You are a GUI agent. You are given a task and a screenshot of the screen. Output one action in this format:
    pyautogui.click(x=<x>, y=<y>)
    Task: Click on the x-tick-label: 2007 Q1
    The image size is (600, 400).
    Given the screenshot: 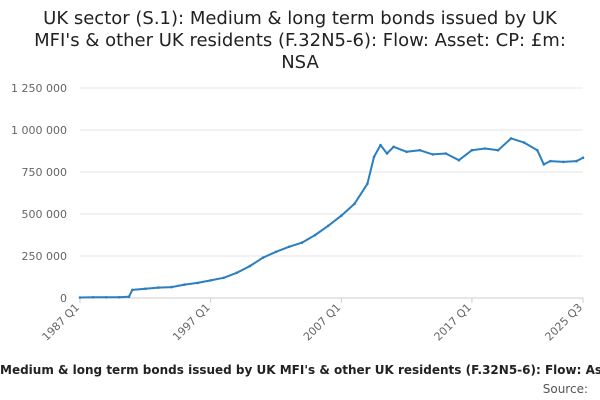 What is the action you would take?
    pyautogui.click(x=322, y=322)
    